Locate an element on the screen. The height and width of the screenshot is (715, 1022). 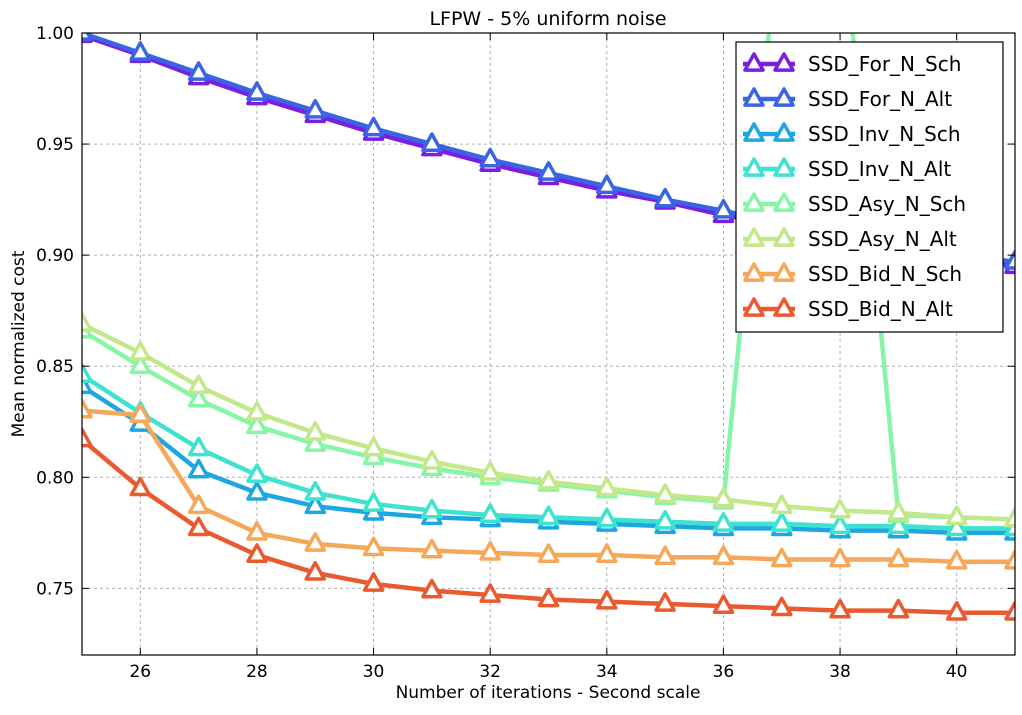
legend-item-ssd-asy-n-sch: SSD_Asy_N_Sch is located at coordinates (854, 204).